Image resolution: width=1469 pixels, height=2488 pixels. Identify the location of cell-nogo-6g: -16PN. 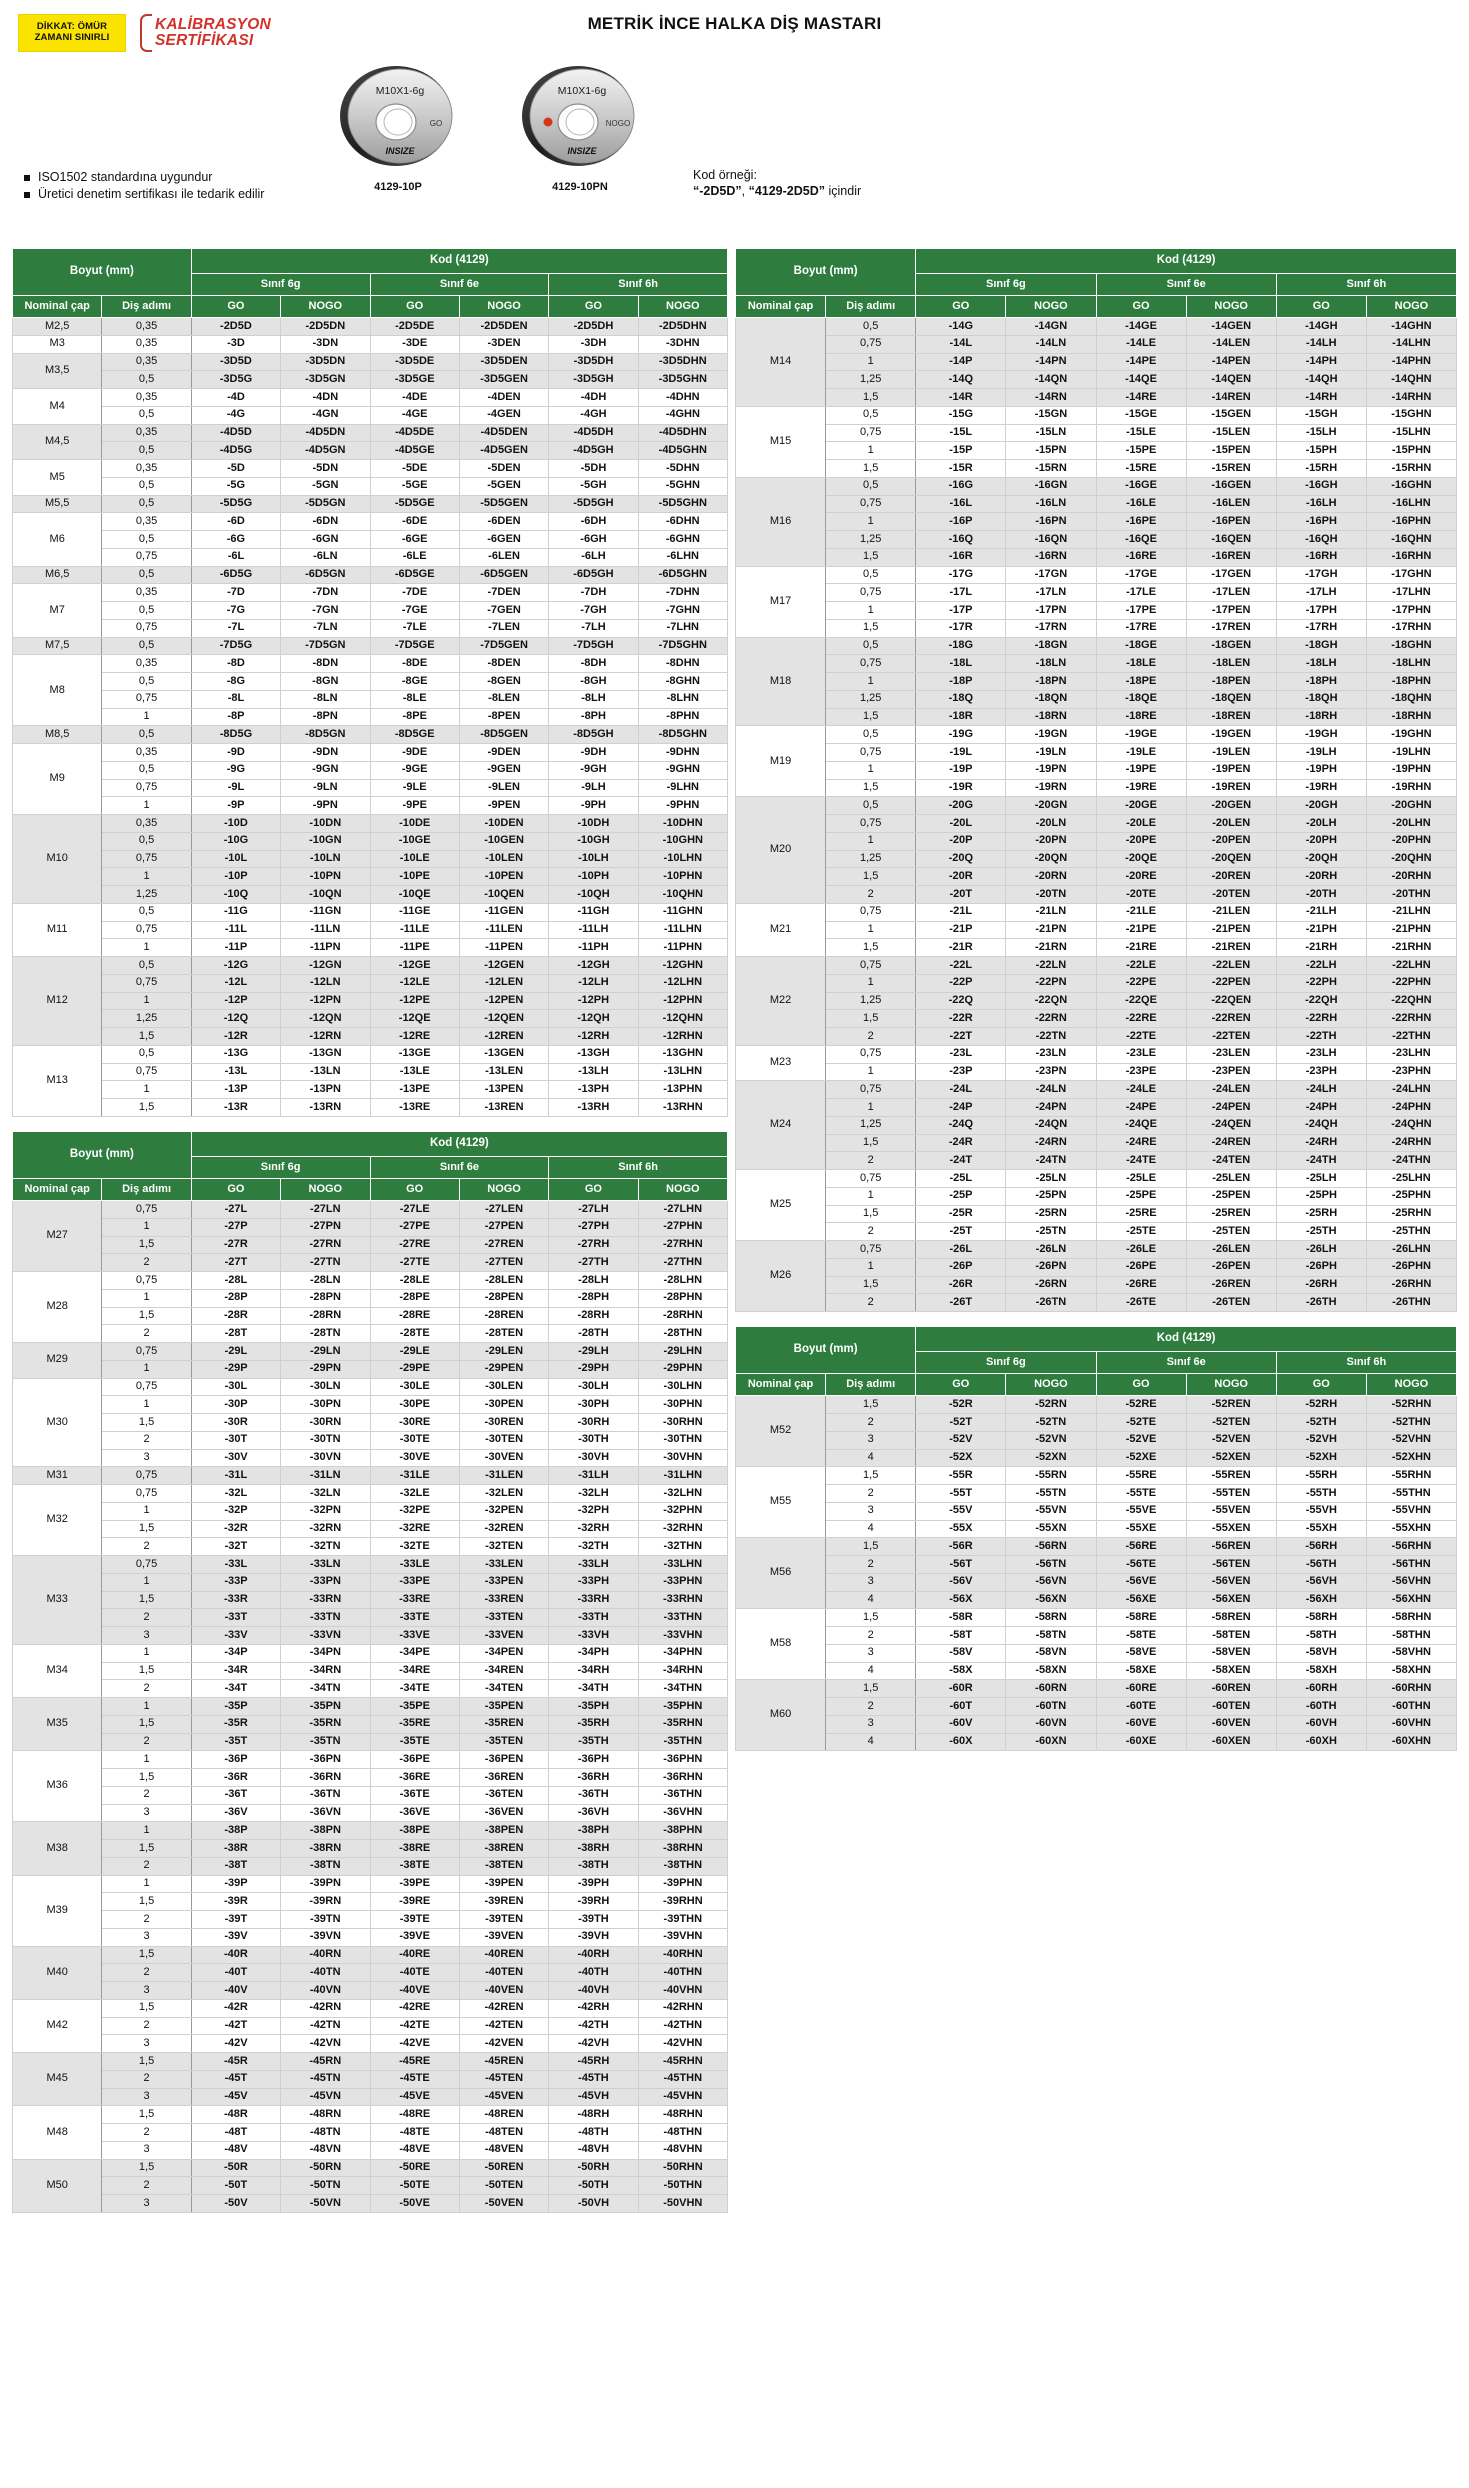
(1051, 522).